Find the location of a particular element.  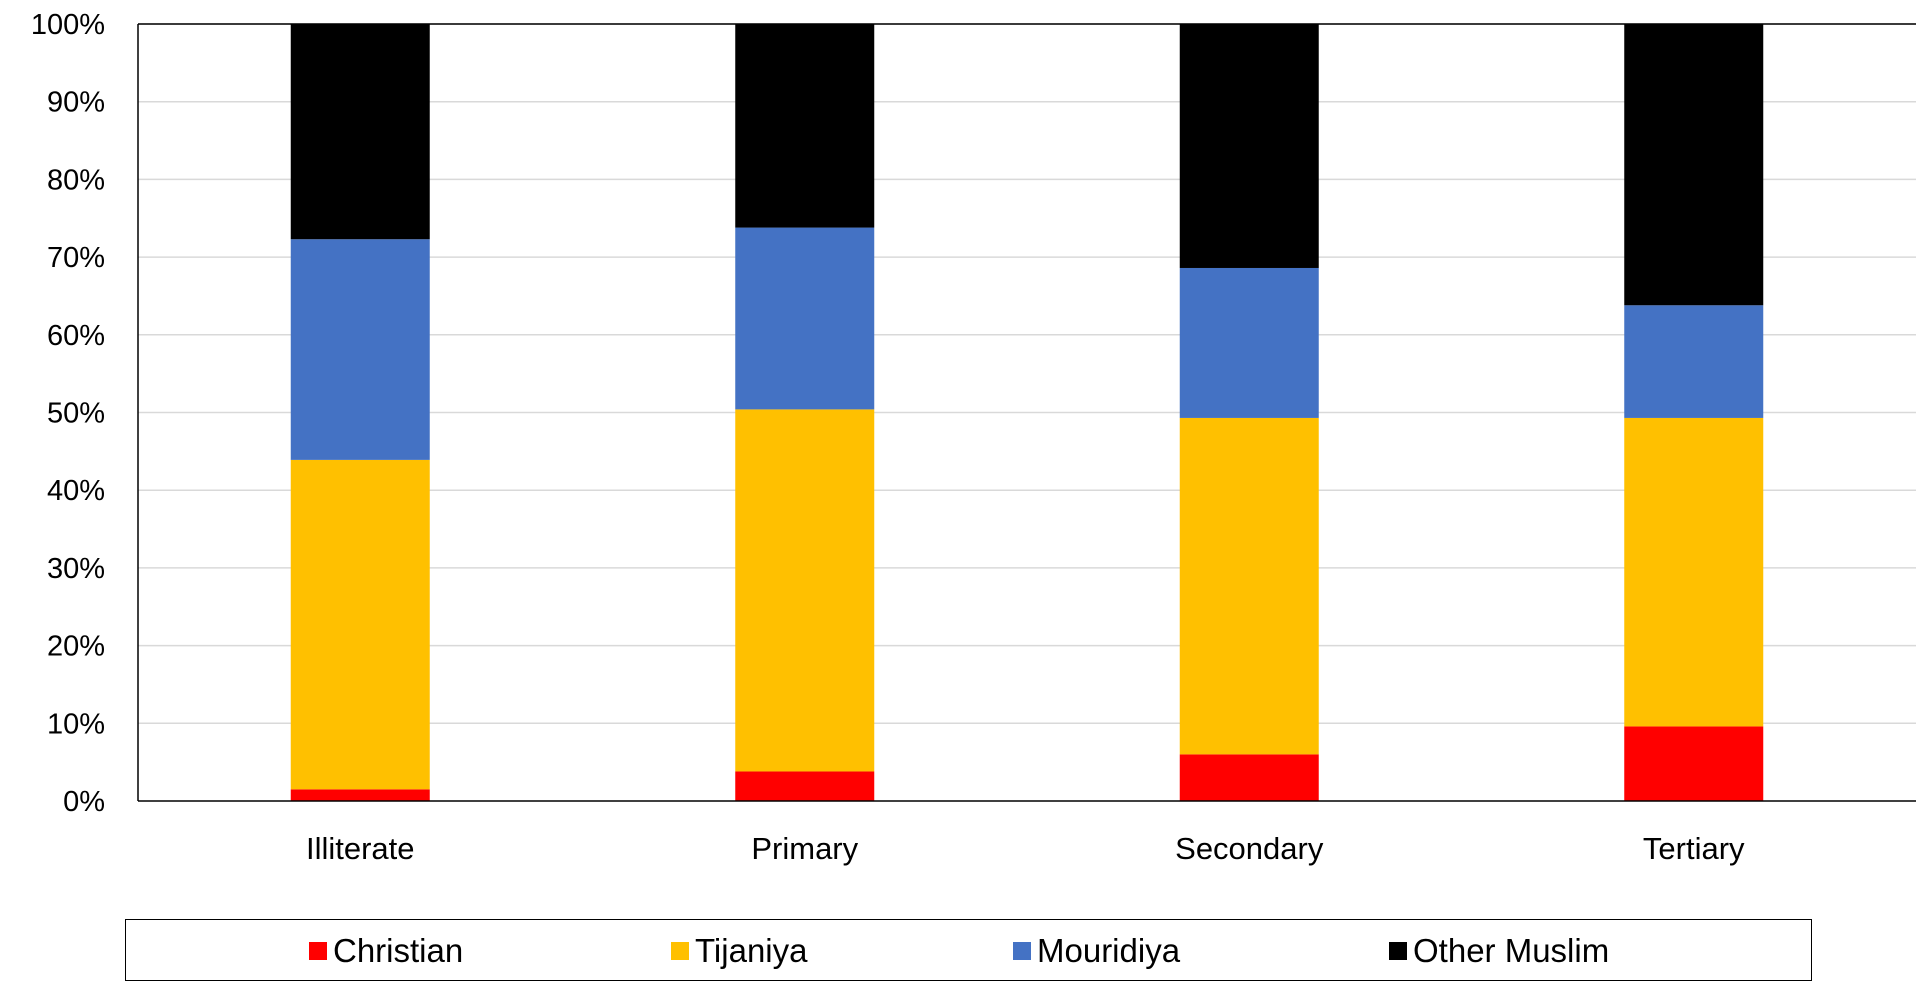

y-tick-label: 60% is located at coordinates (76, 336).